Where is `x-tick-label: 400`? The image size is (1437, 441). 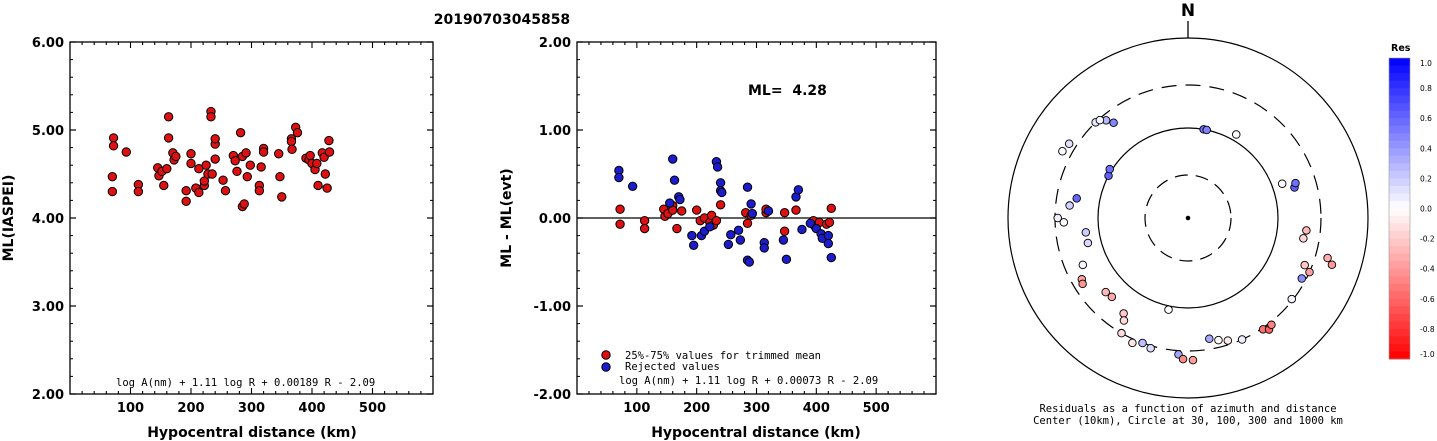
x-tick-label: 400 is located at coordinates (311, 408).